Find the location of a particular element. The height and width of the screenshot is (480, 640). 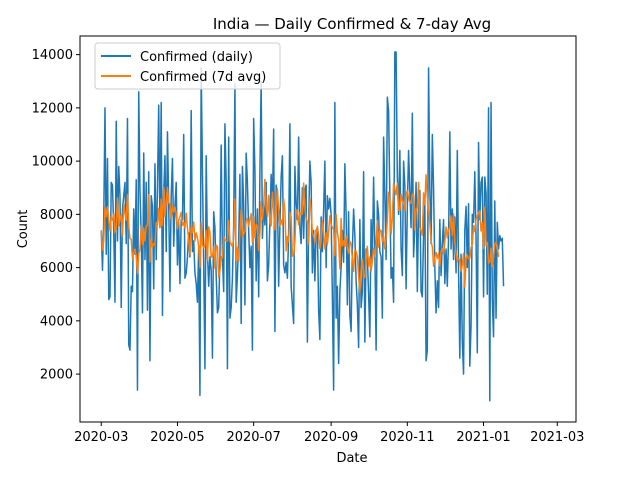

x-tick-label: 2020-03 is located at coordinates (101, 437).